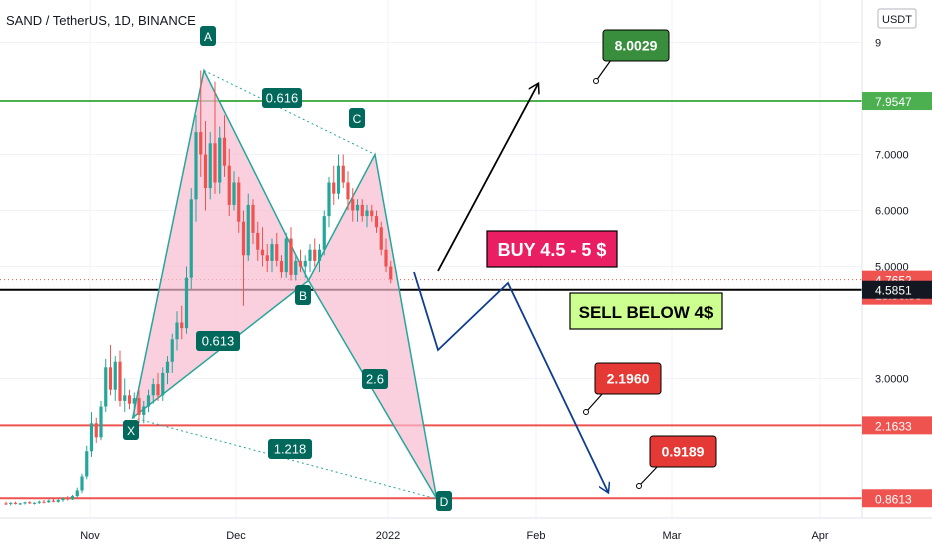  I want to click on price-tick-label: 7.0000, so click(892, 156).